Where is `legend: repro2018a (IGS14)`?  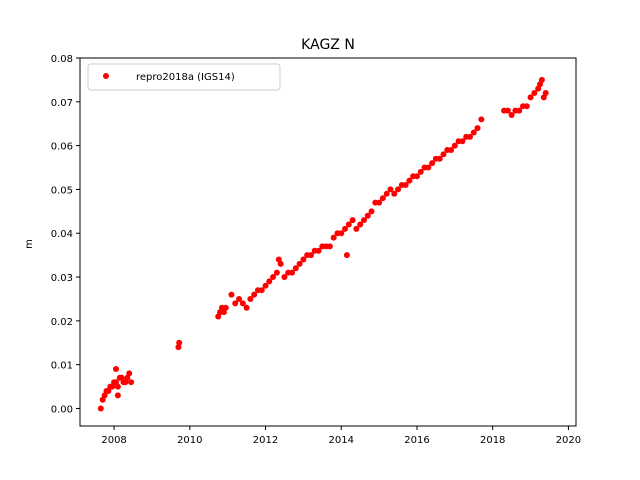
legend: repro2018a (IGS14) is located at coordinates (184, 77).